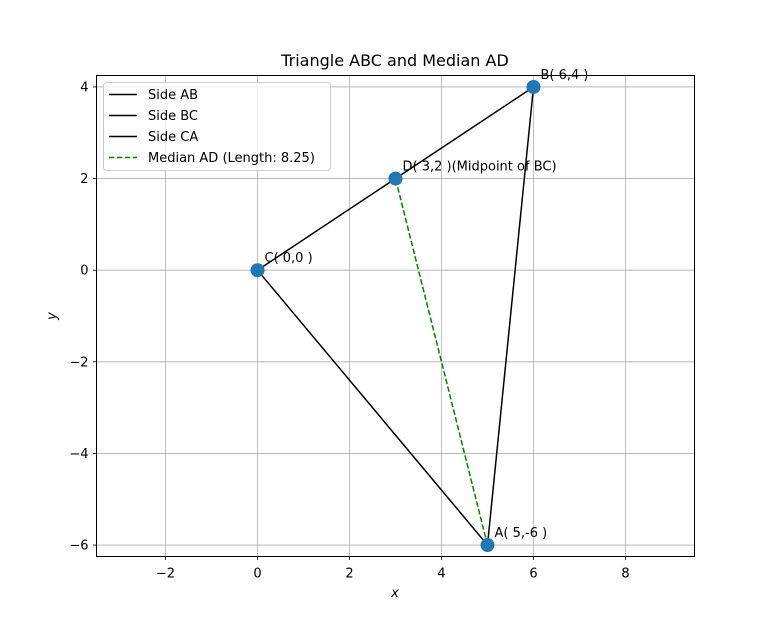  I want to click on point-label: A( 5,-6 ), so click(521, 533).